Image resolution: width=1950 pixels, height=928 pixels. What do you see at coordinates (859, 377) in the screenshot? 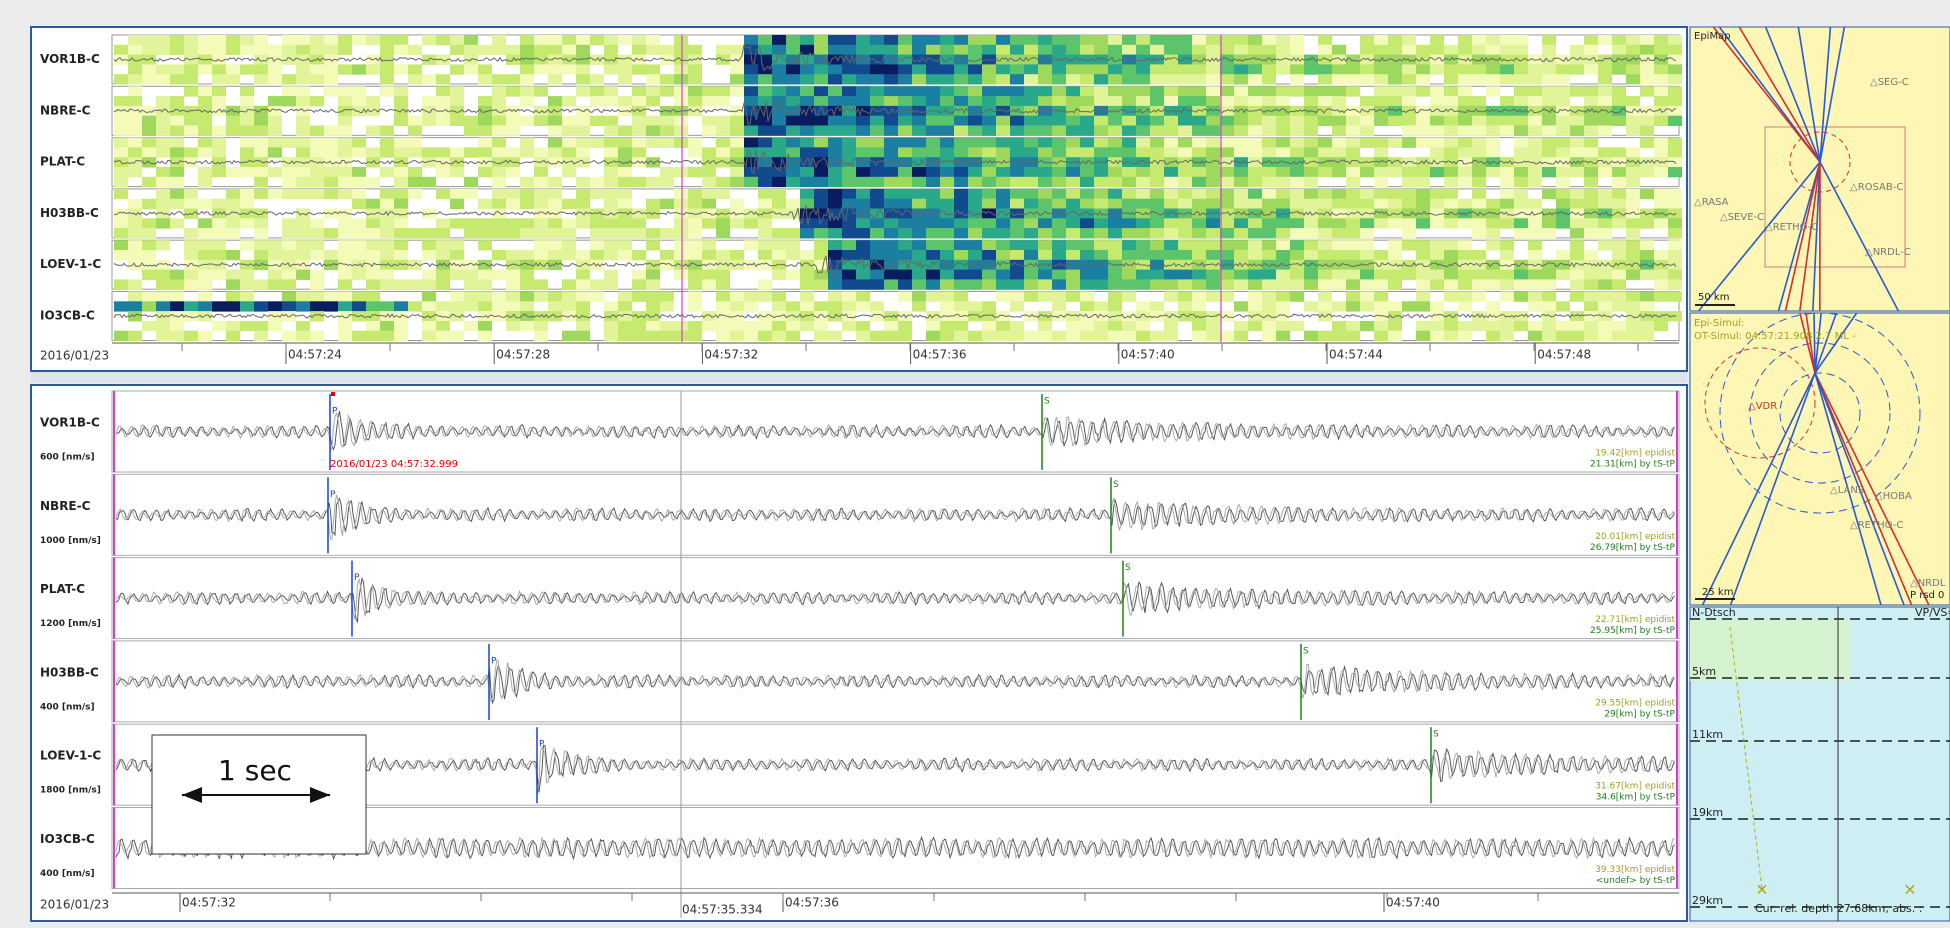
I see `splitter` at bounding box center [859, 377].